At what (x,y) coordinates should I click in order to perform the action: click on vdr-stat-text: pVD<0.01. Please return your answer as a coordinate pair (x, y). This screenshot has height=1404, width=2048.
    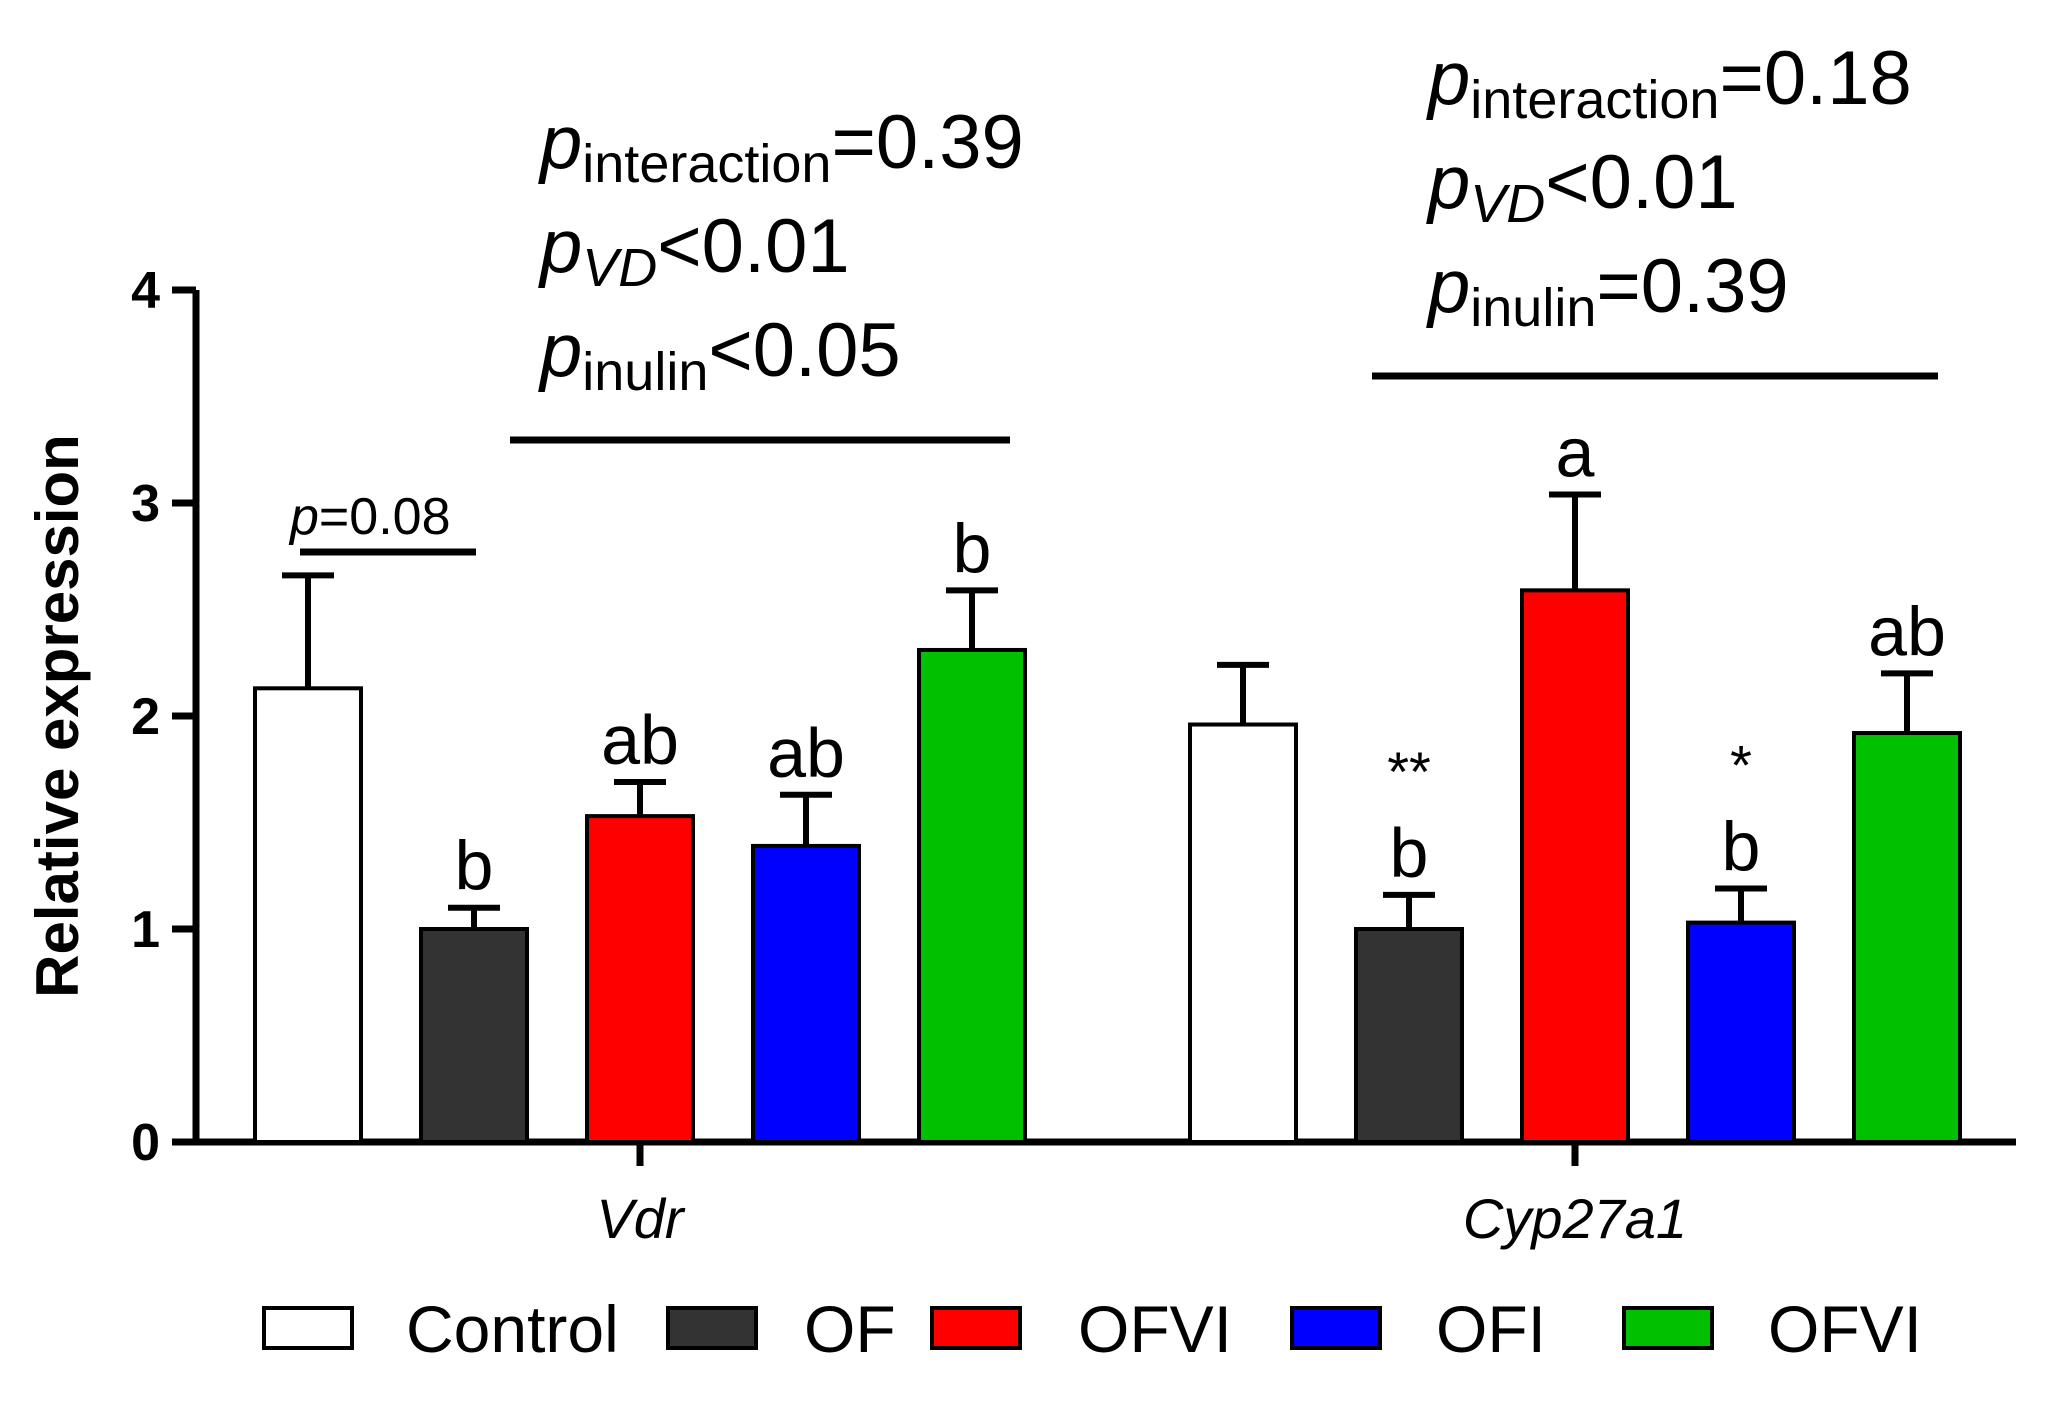
    Looking at the image, I should click on (694, 251).